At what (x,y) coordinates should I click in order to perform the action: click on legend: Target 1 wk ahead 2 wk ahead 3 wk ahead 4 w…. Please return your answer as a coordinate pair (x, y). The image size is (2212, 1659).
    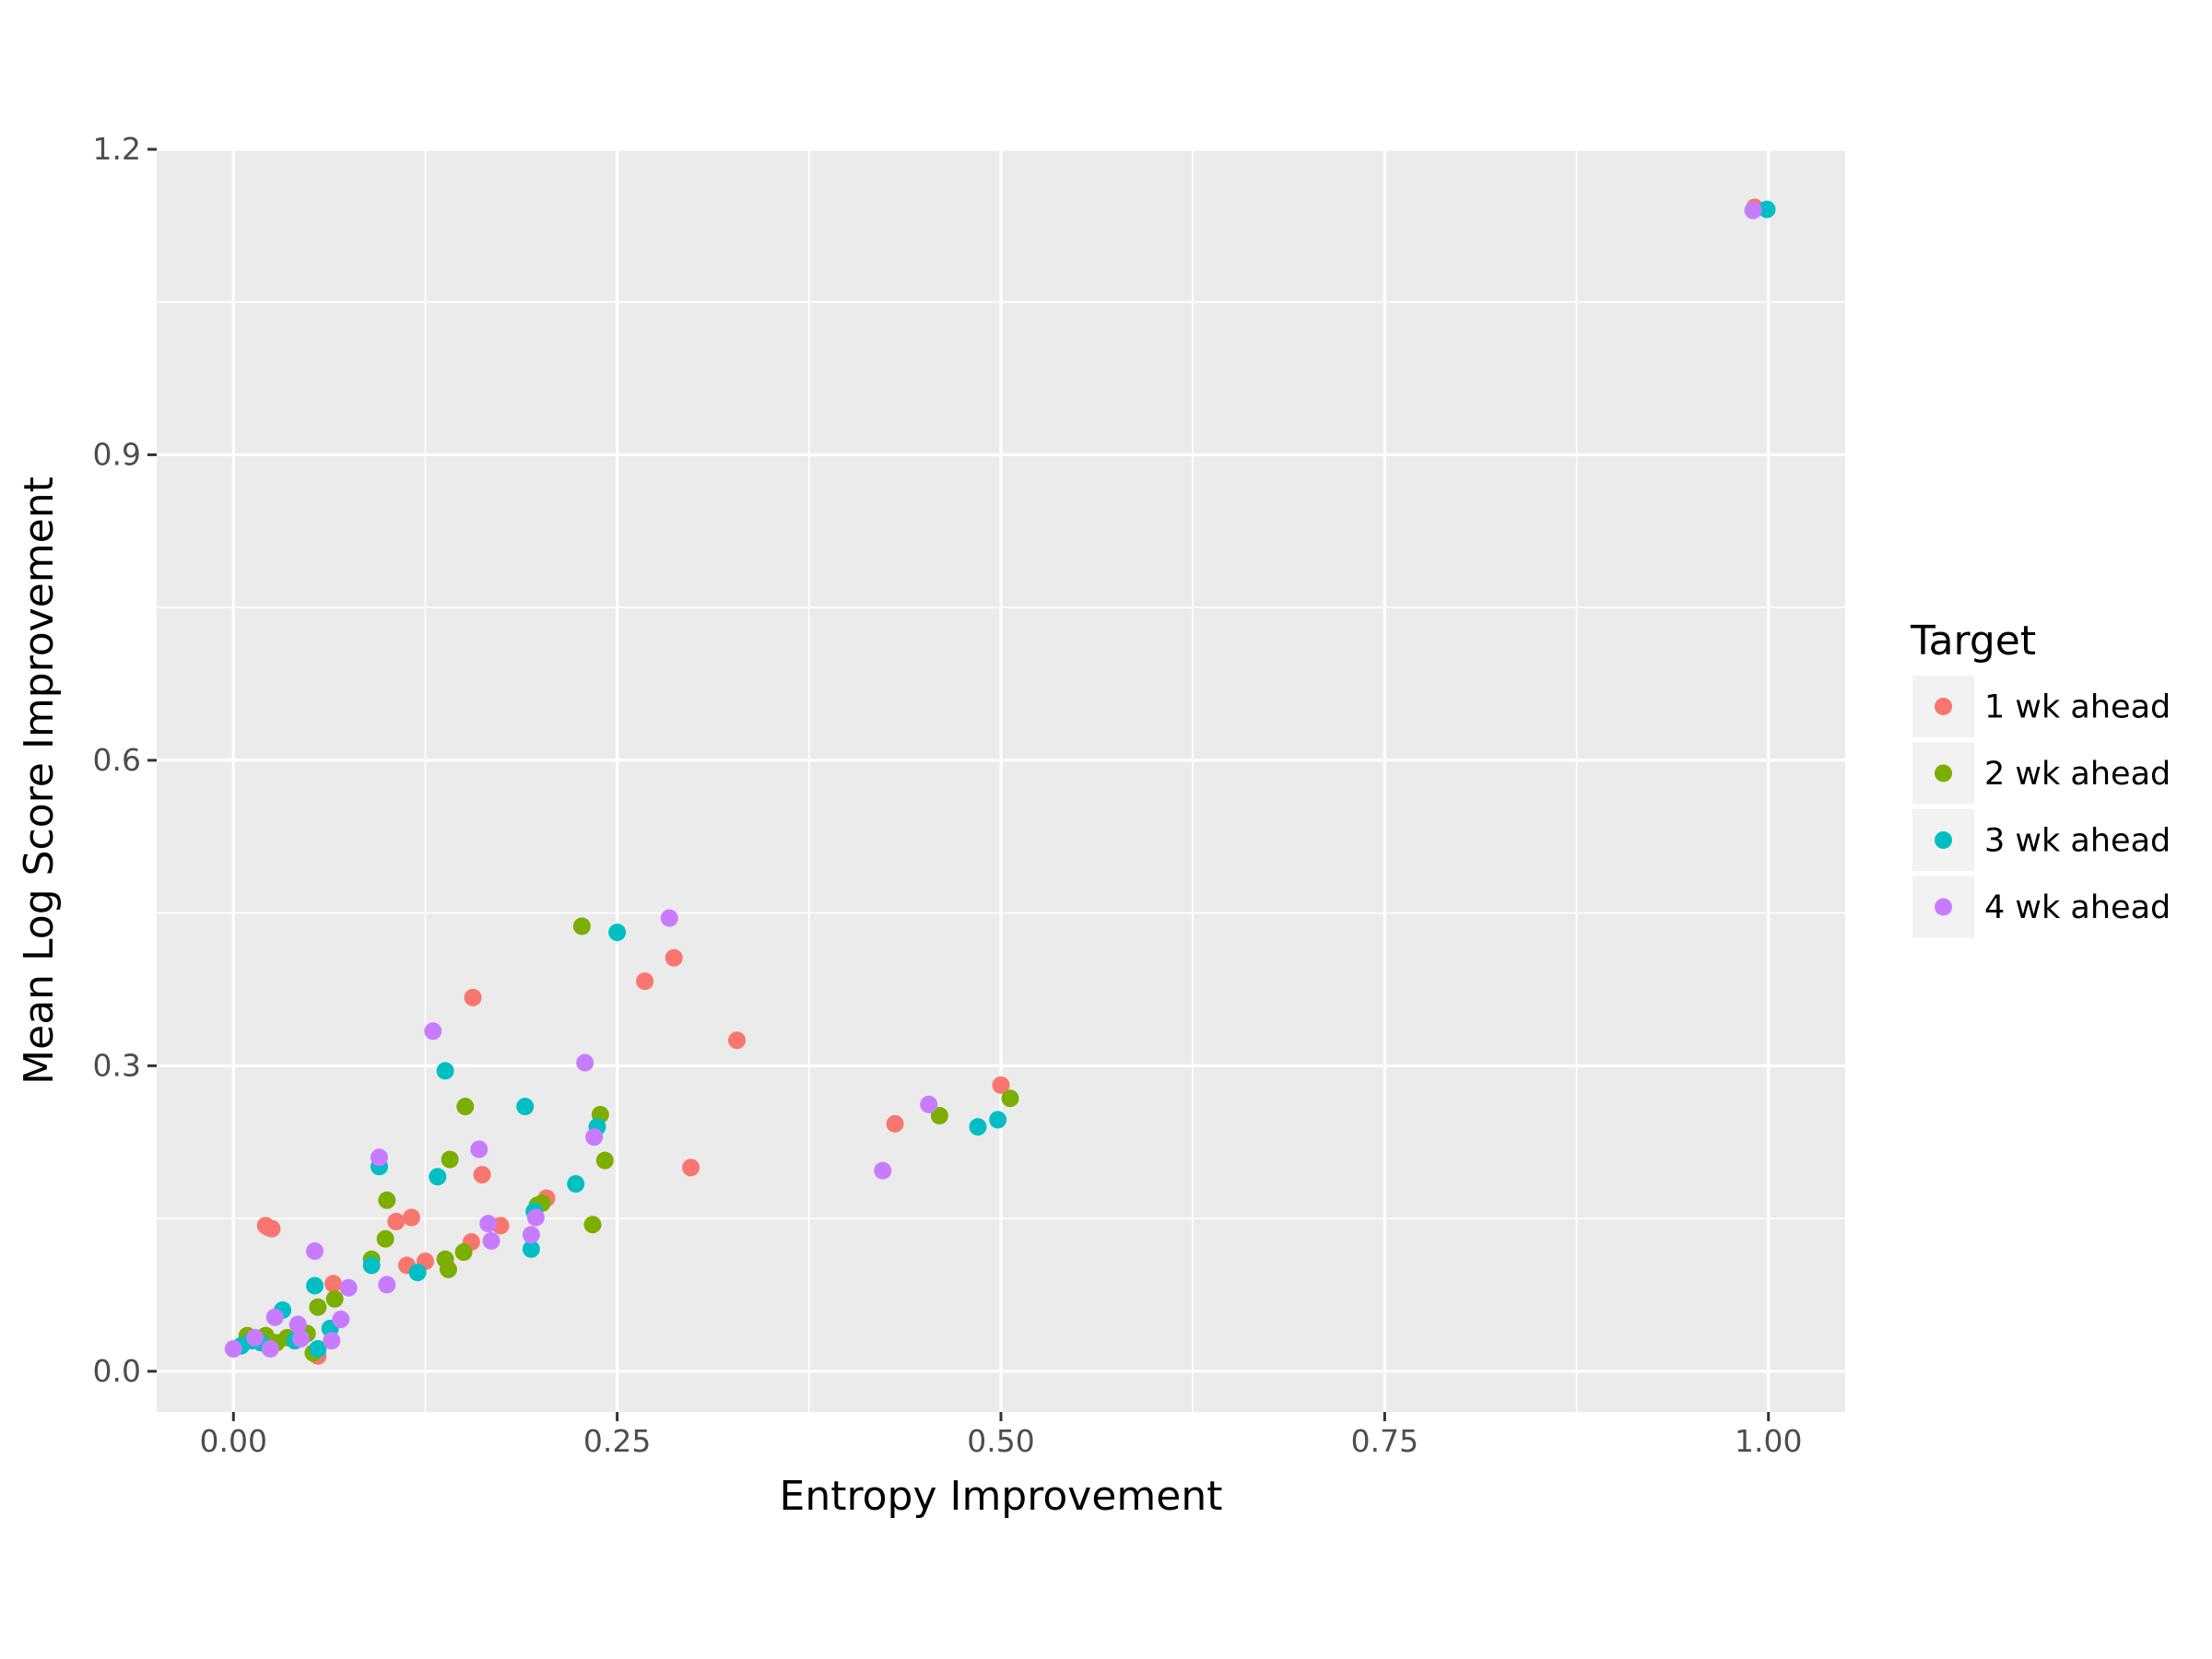
    Looking at the image, I should click on (2040, 778).